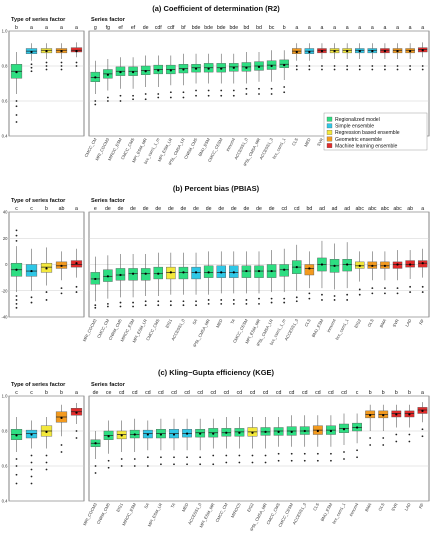  What do you see at coordinates (5, 466) in the screenshot?
I see `p2-ytick-label: 0.6` at bounding box center [5, 466].